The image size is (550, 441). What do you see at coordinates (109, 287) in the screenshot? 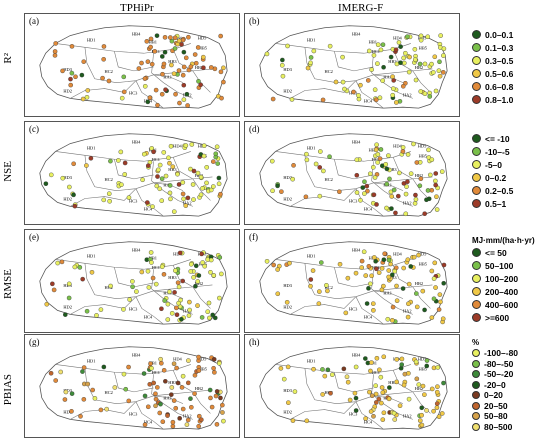
I see `region-label: HC2` at bounding box center [109, 287].